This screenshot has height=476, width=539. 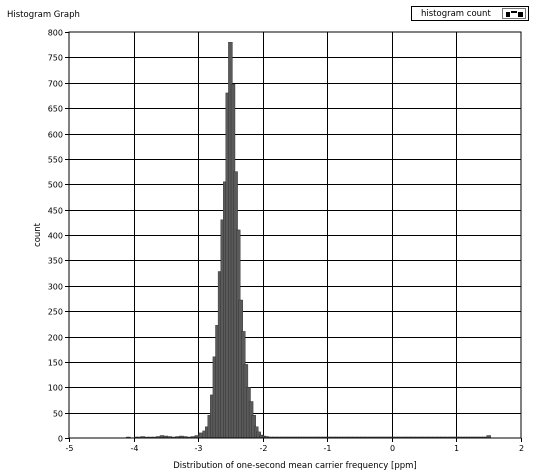 What do you see at coordinates (55, 58) in the screenshot?
I see `y-tick-label: 750` at bounding box center [55, 58].